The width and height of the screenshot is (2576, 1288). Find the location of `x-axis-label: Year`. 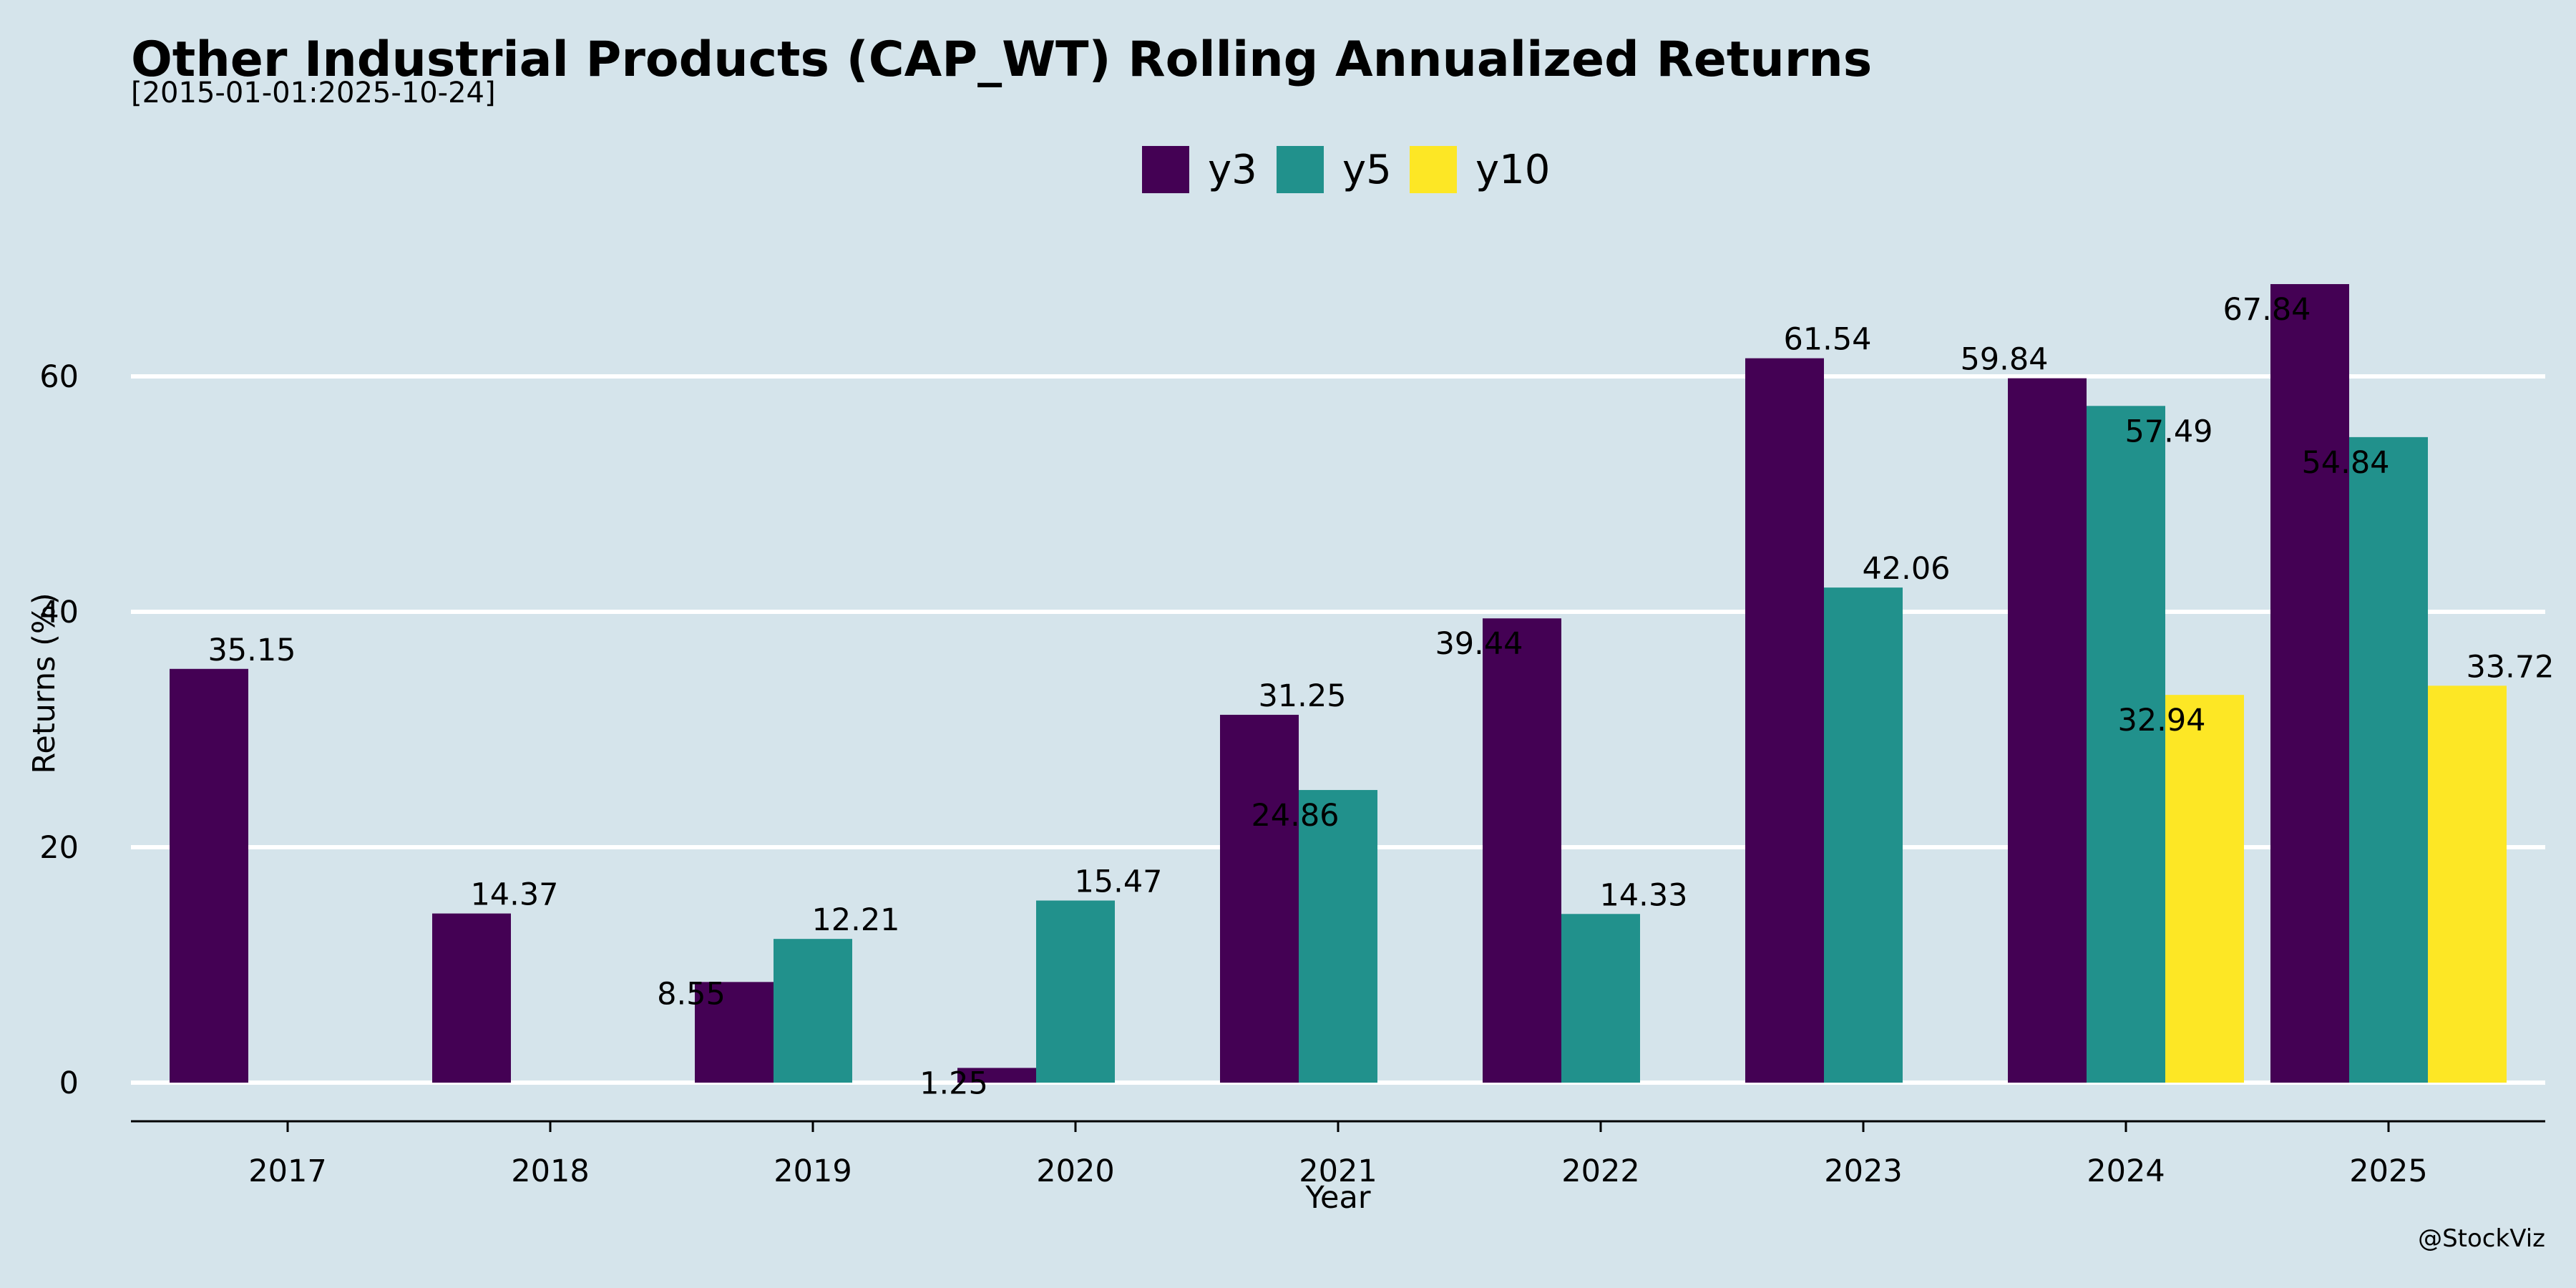

x-axis-label: Year is located at coordinates (1337, 1198).